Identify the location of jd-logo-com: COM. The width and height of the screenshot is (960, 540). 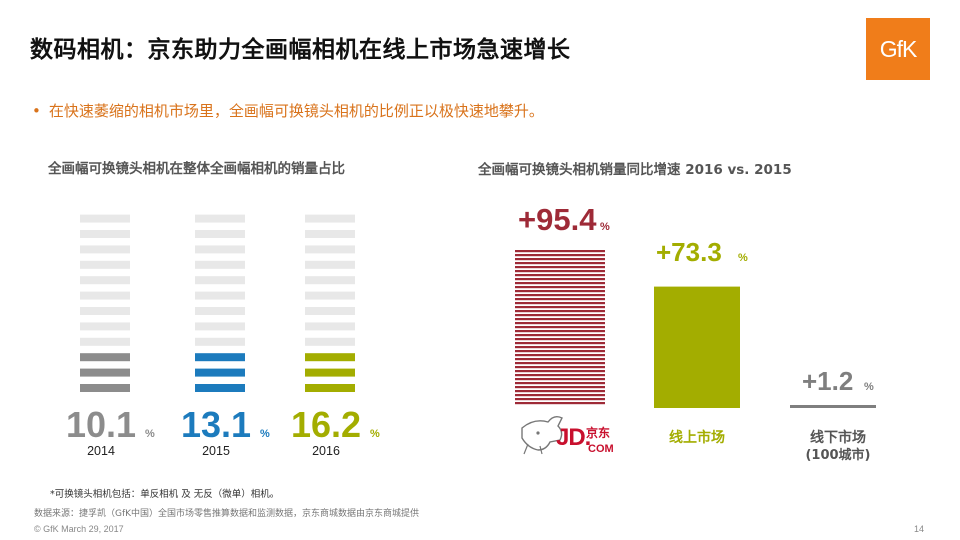
(601, 449).